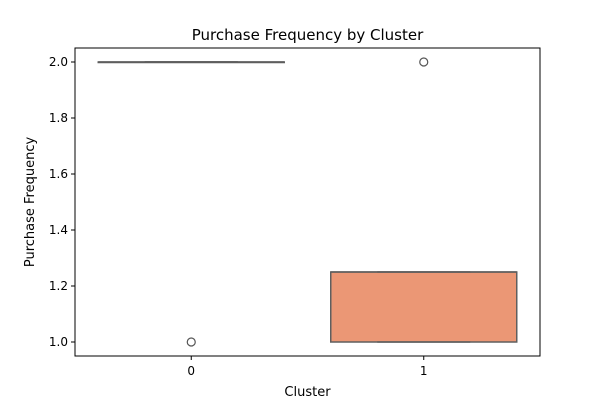 This screenshot has width=600, height=400. I want to click on x-tick-label: 0, so click(191, 371).